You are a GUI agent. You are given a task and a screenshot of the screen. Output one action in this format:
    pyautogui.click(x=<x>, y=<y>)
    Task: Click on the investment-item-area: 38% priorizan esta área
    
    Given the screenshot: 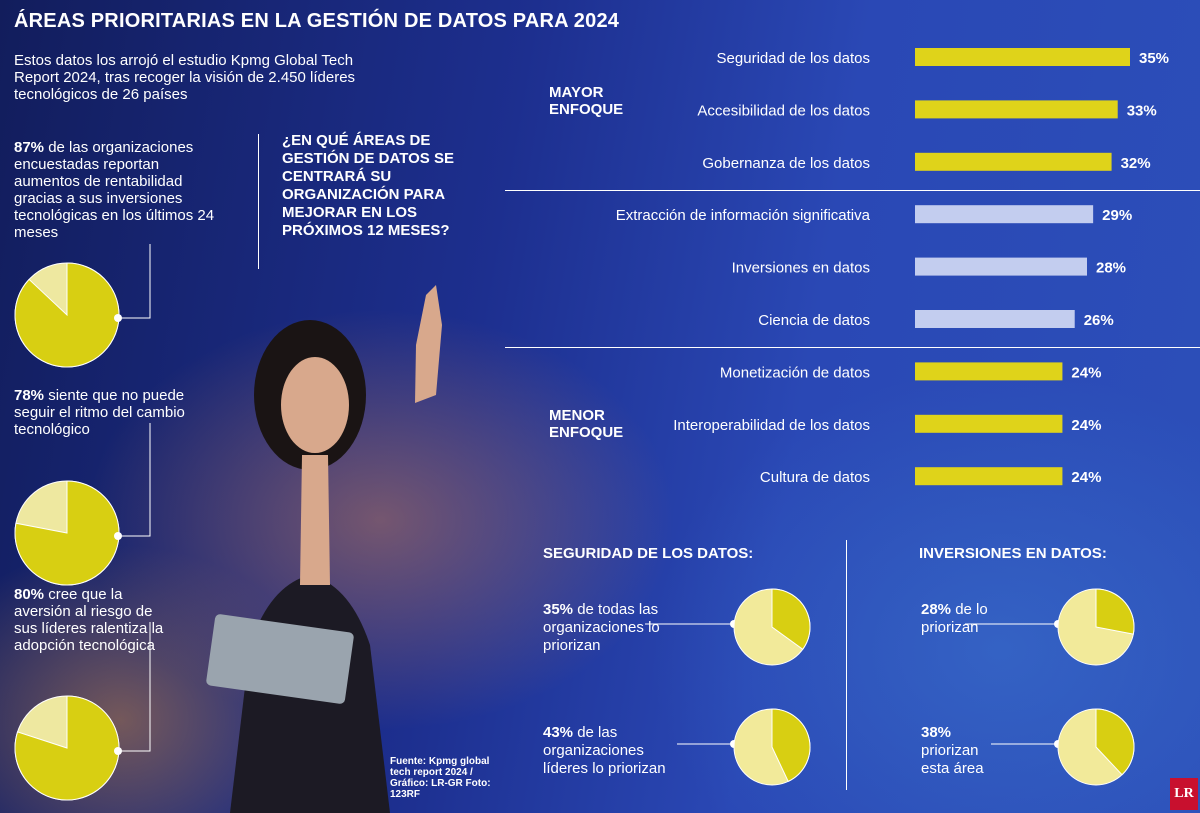 What is the action you would take?
    pyautogui.click(x=956, y=751)
    